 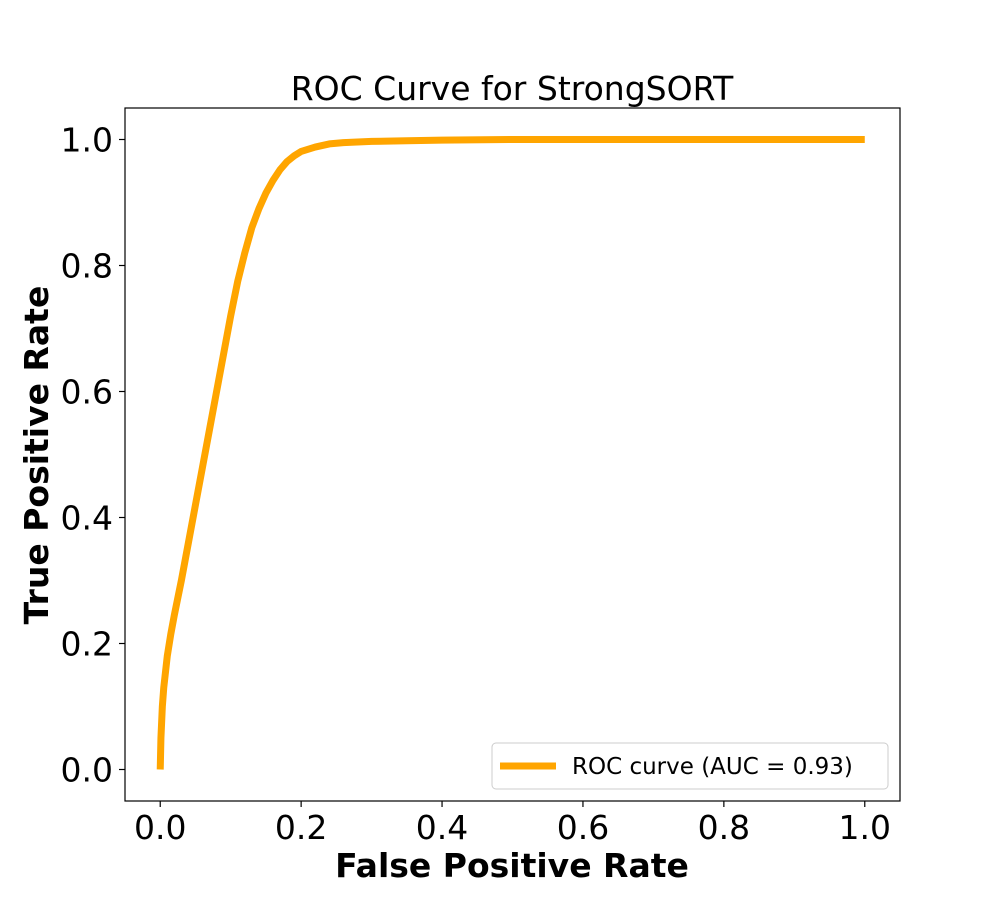 I want to click on x-tick-label: 1.0, so click(x=865, y=827).